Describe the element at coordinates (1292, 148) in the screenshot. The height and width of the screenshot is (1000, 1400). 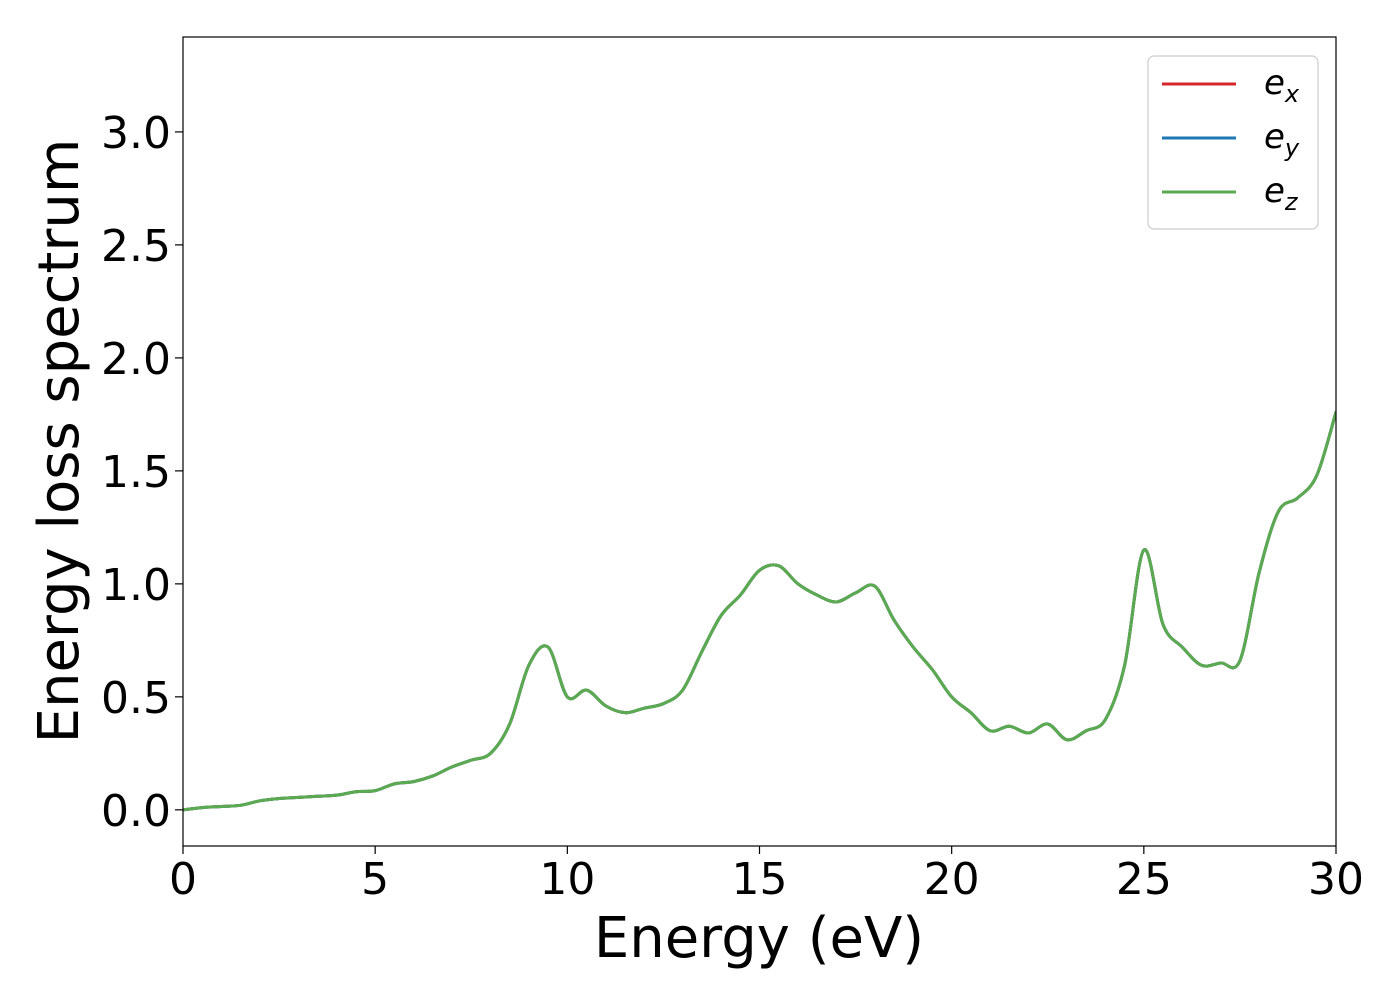
I see `legend-label-subscript: y` at that location.